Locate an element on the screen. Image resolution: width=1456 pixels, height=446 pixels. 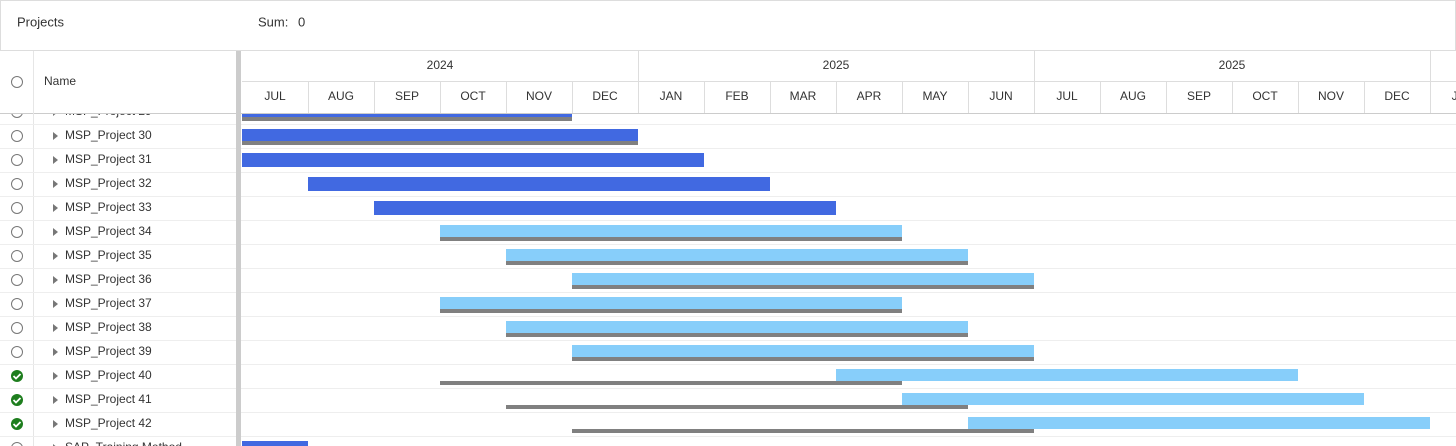
month-label: FEB is located at coordinates (736, 96).